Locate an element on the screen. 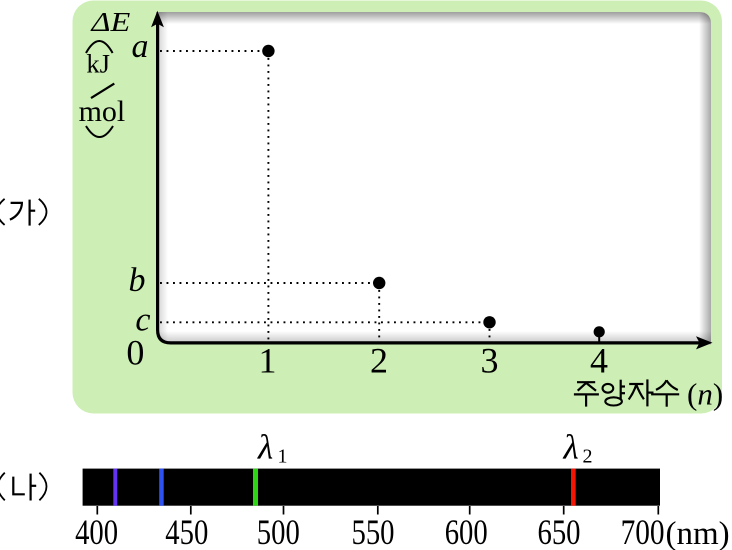 This screenshot has height=550, width=732. svg-text: 0 is located at coordinates (135, 353).